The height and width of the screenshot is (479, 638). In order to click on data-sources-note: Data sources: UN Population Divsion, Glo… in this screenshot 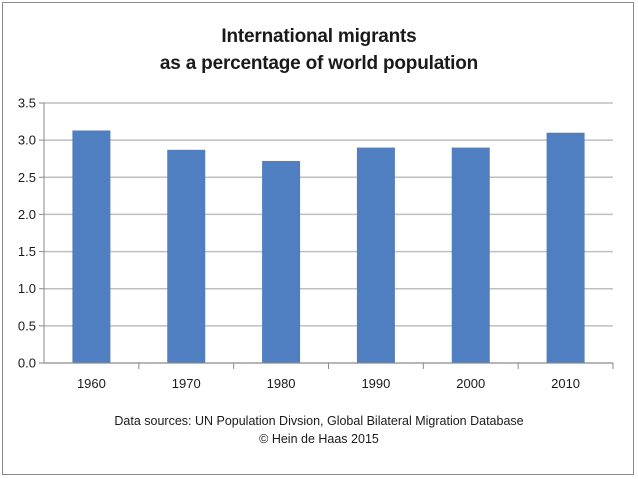, I will do `click(319, 421)`.